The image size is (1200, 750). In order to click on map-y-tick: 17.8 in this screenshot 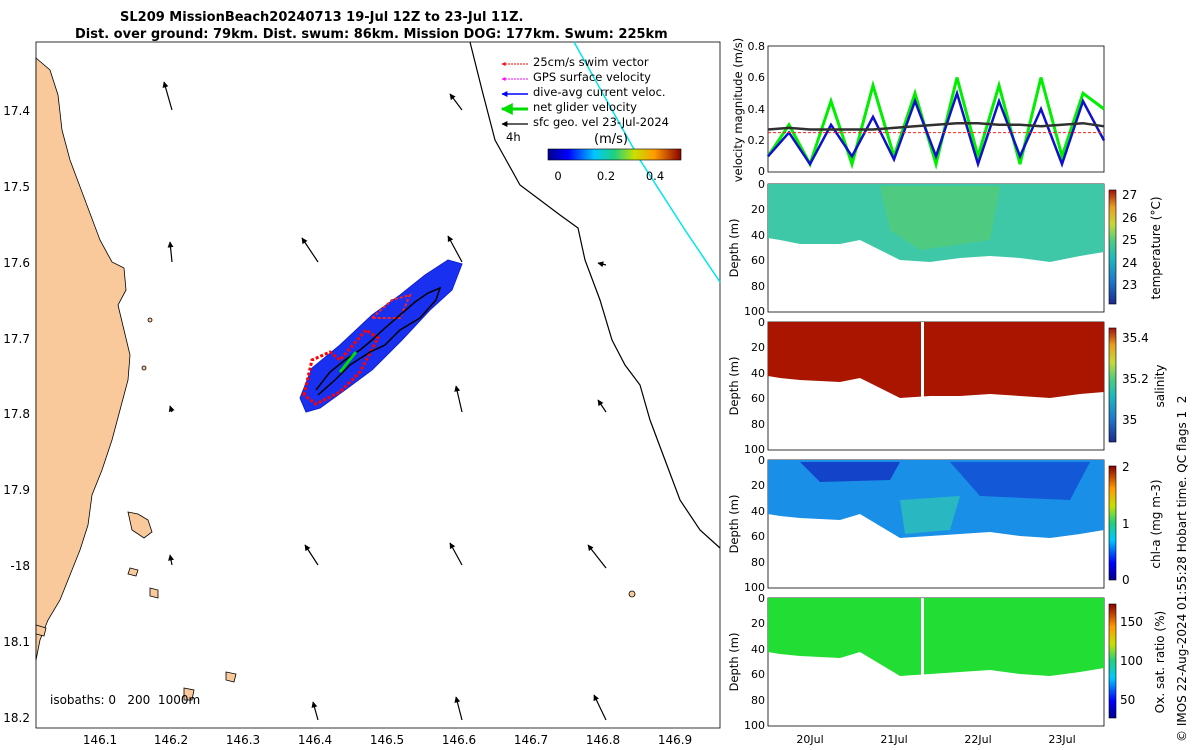, I will do `click(16, 414)`.